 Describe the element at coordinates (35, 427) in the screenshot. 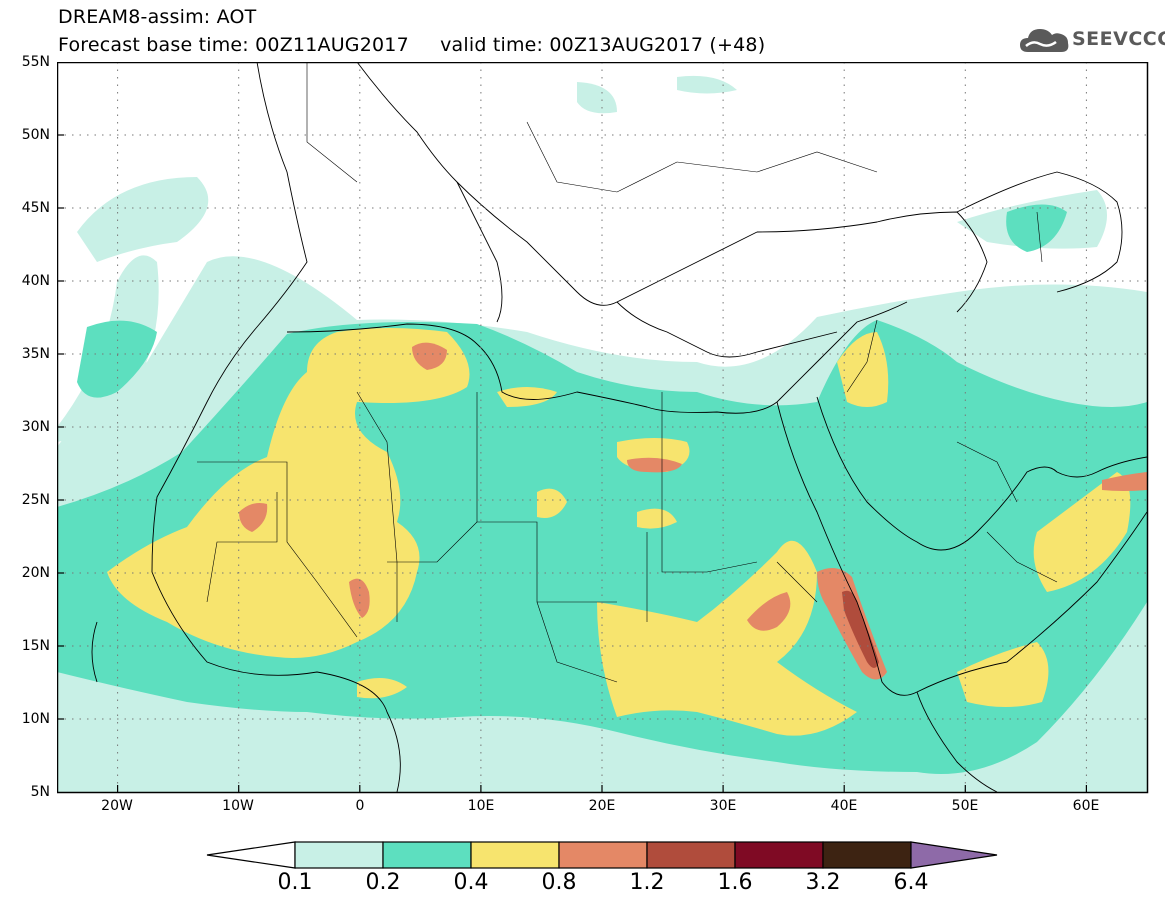

I see `lat-label-30n: 30N` at that location.